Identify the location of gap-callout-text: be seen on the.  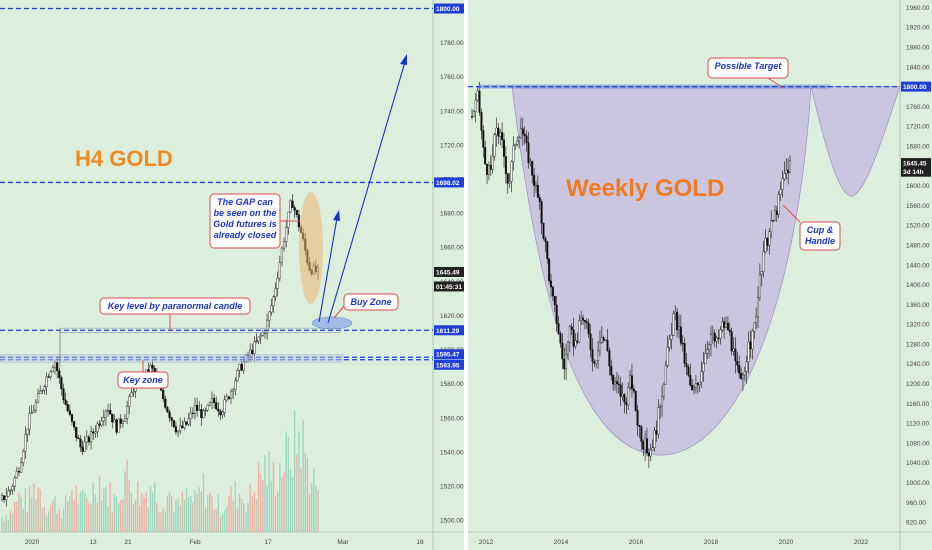
(244, 213).